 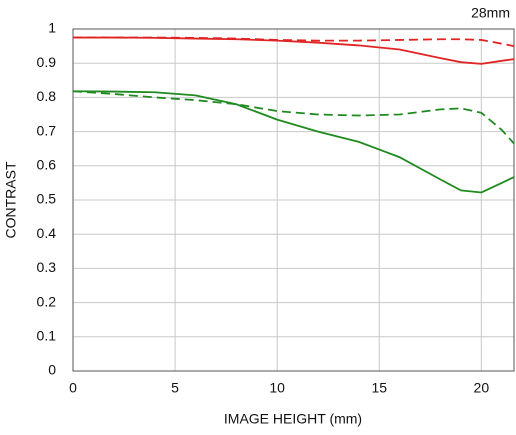 What do you see at coordinates (52, 28) in the screenshot?
I see `y-tick-label: 1` at bounding box center [52, 28].